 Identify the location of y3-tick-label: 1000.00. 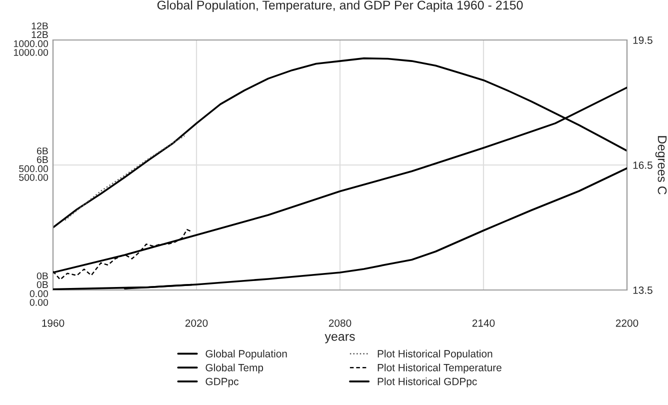
(31, 44).